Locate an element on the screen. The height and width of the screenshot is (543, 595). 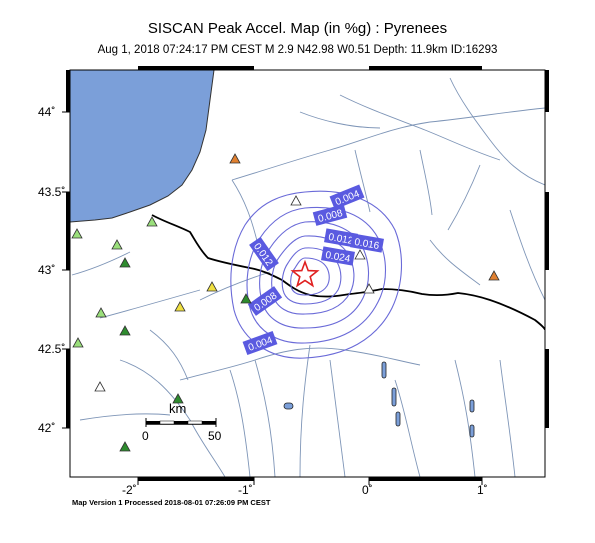
x-tick-label: -2˚ is located at coordinates (129, 490).